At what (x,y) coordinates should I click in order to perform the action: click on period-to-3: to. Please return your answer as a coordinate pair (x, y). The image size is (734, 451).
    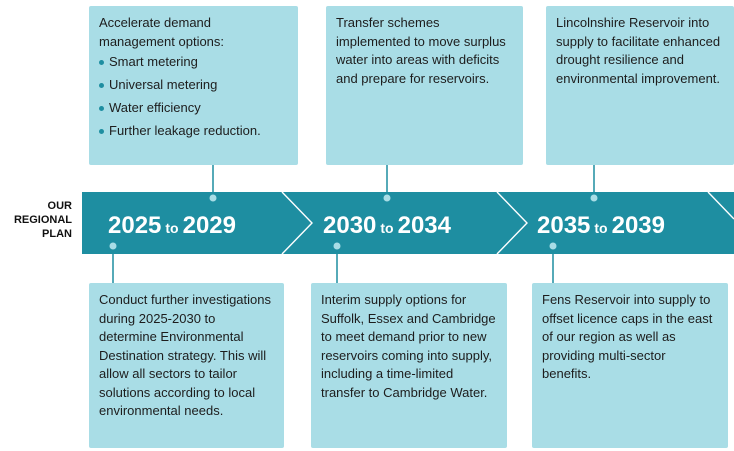
    Looking at the image, I should click on (601, 228).